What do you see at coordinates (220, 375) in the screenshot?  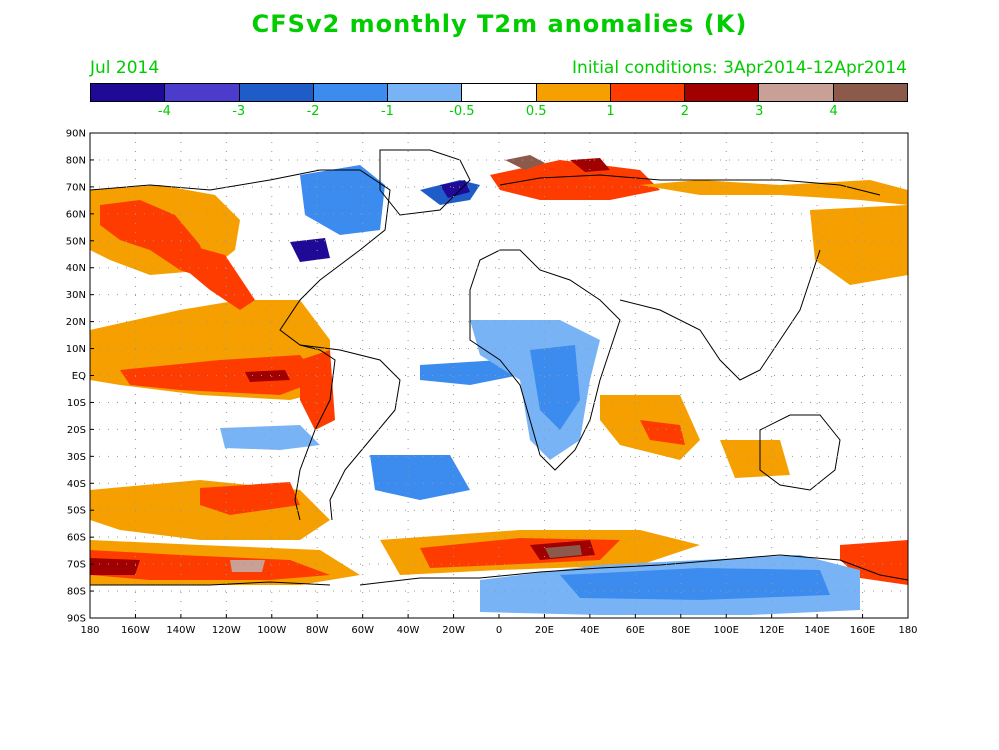 I see `strong-warm-tropical-pacific` at bounding box center [220, 375].